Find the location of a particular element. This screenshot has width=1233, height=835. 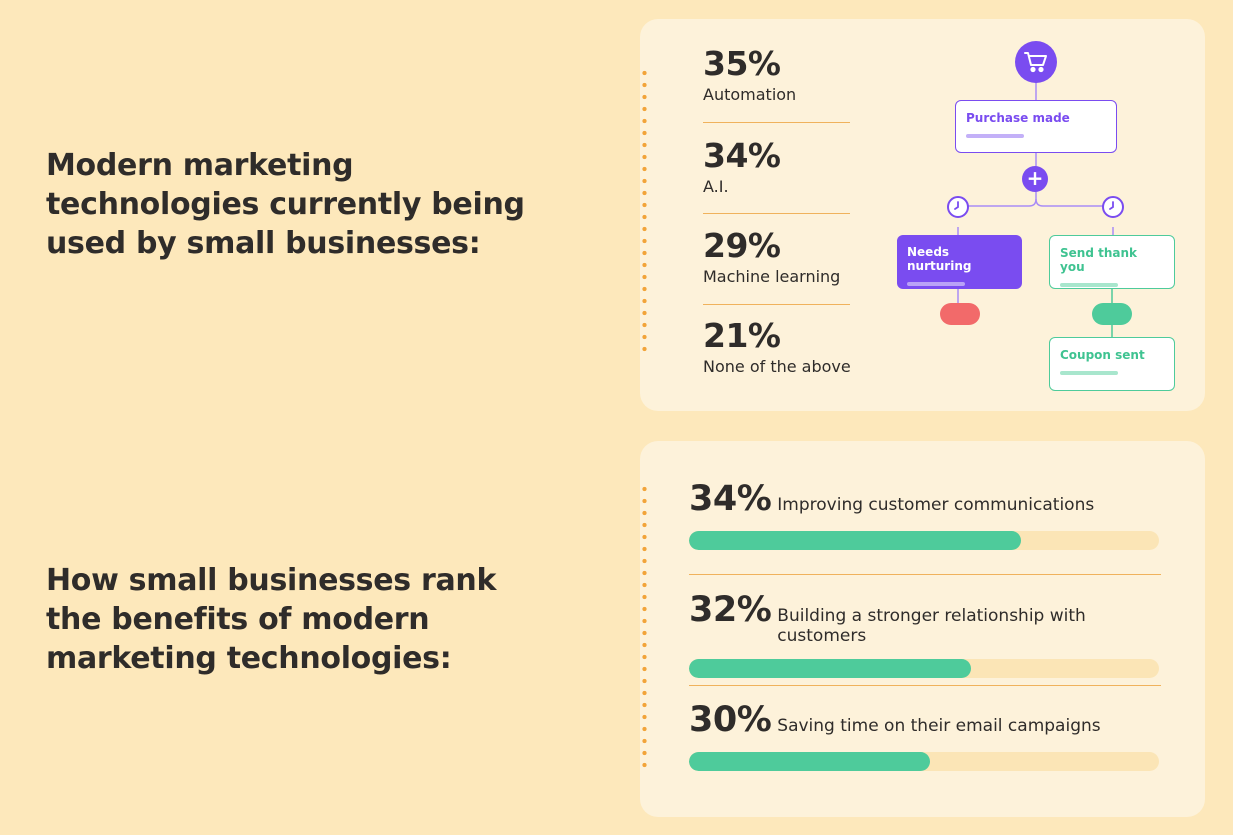

coupon-sent-node: Coupon sent is located at coordinates (1112, 364).